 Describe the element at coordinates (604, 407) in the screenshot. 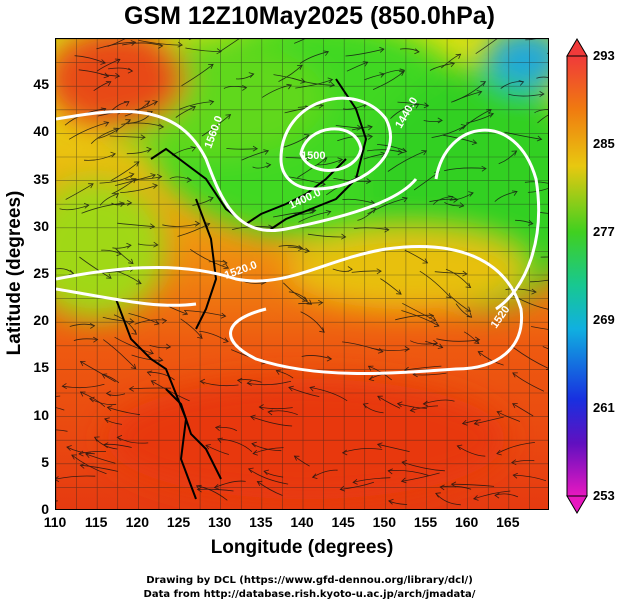

I see `colorbar-tick-label: 261` at that location.